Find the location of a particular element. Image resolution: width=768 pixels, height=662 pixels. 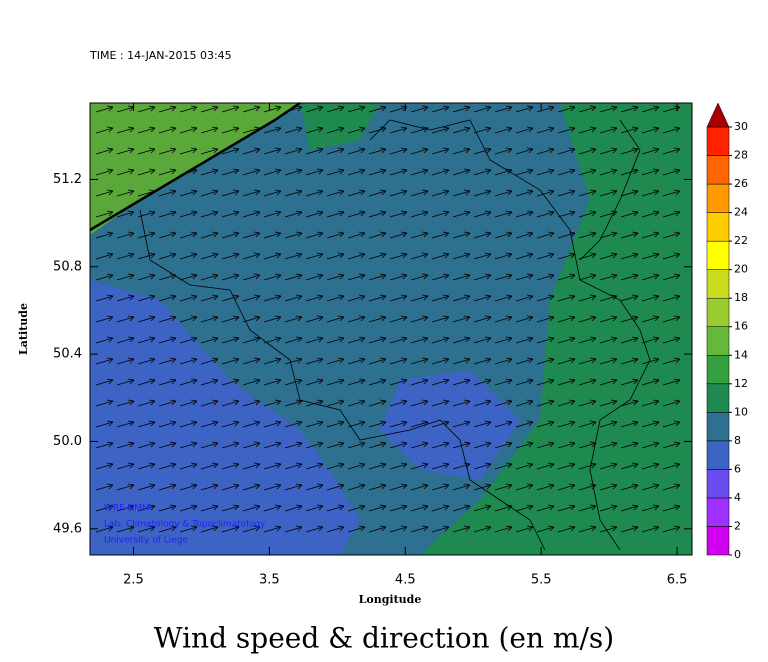

y-tick-label: 51.2 is located at coordinates (67, 179).